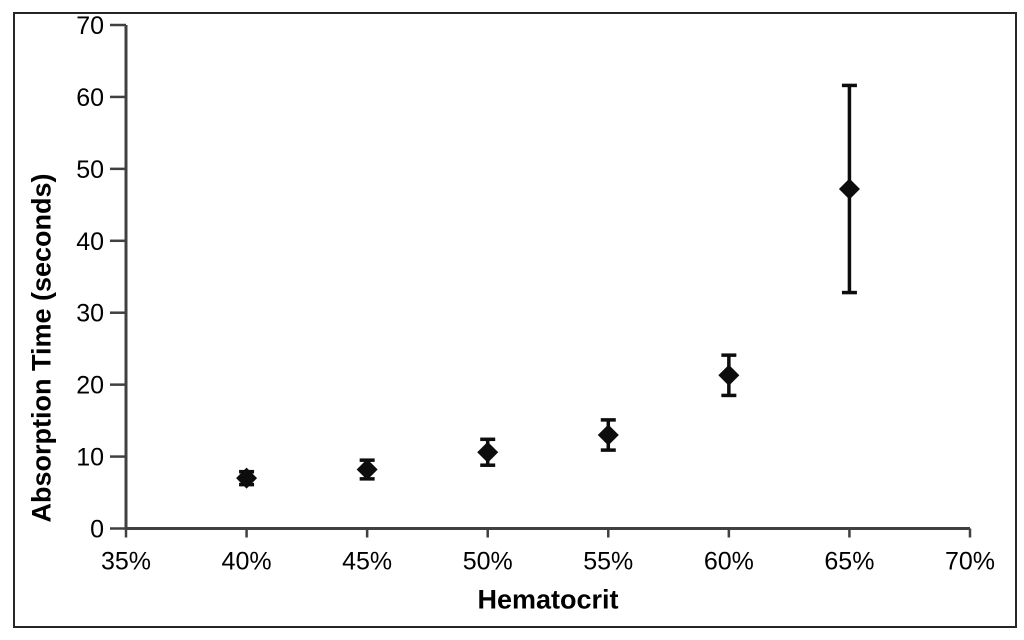  Describe the element at coordinates (367, 562) in the screenshot. I see `x-tick-label: 45%` at that location.